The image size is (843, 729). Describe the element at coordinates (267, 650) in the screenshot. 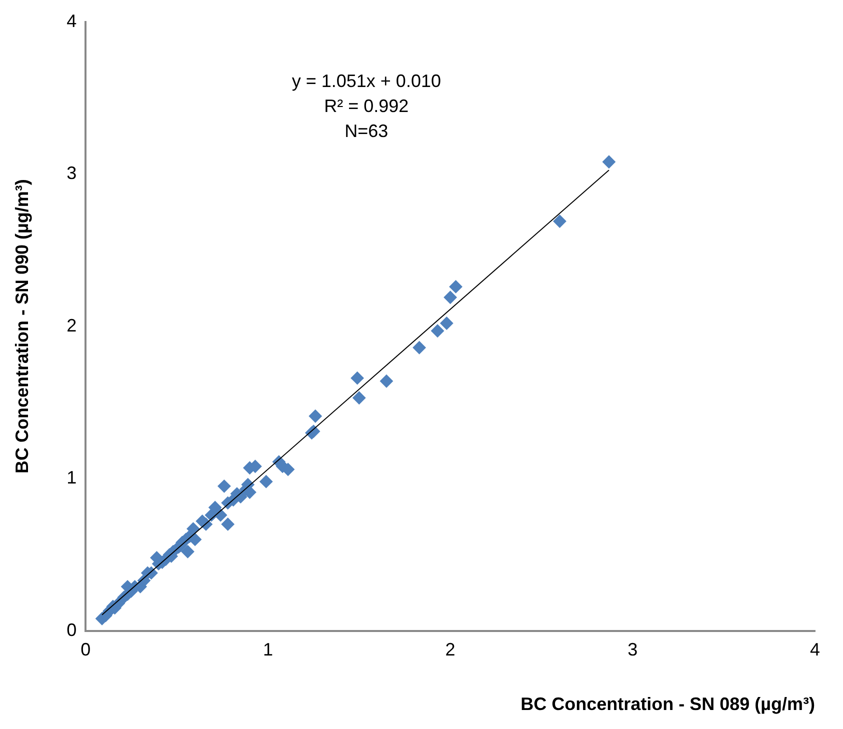

I see `x-tick-label: 1` at that location.